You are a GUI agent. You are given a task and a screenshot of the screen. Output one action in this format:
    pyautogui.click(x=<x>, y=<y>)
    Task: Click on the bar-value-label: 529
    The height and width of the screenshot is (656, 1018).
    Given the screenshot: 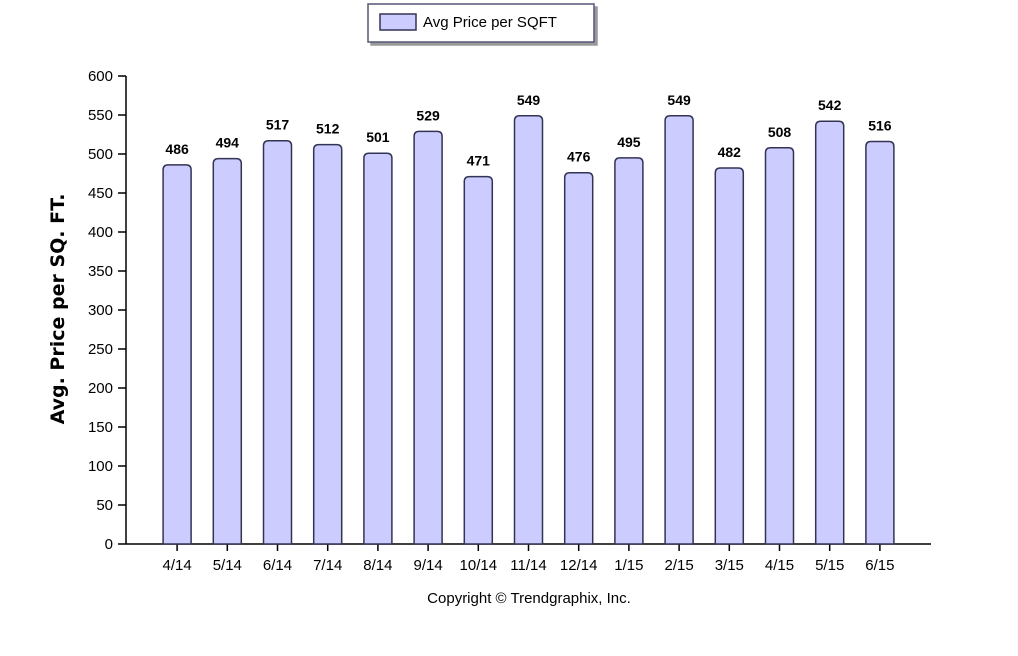 What is the action you would take?
    pyautogui.click(x=428, y=115)
    